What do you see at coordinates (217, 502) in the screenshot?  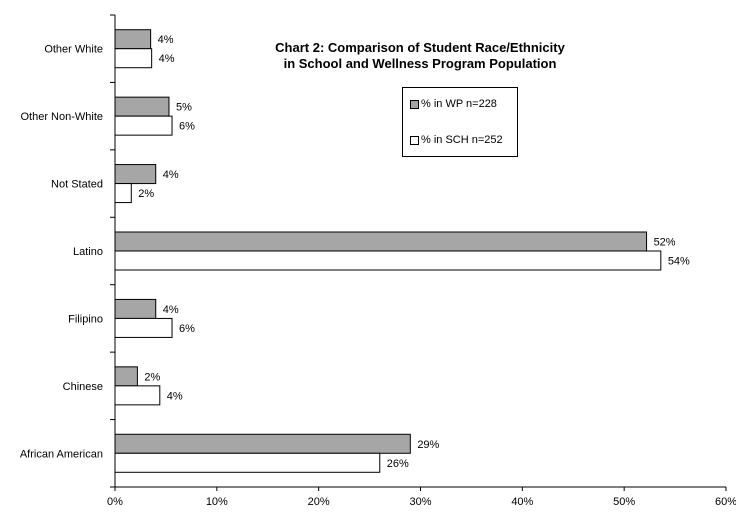 I see `x-tick-label: 10%` at bounding box center [217, 502].